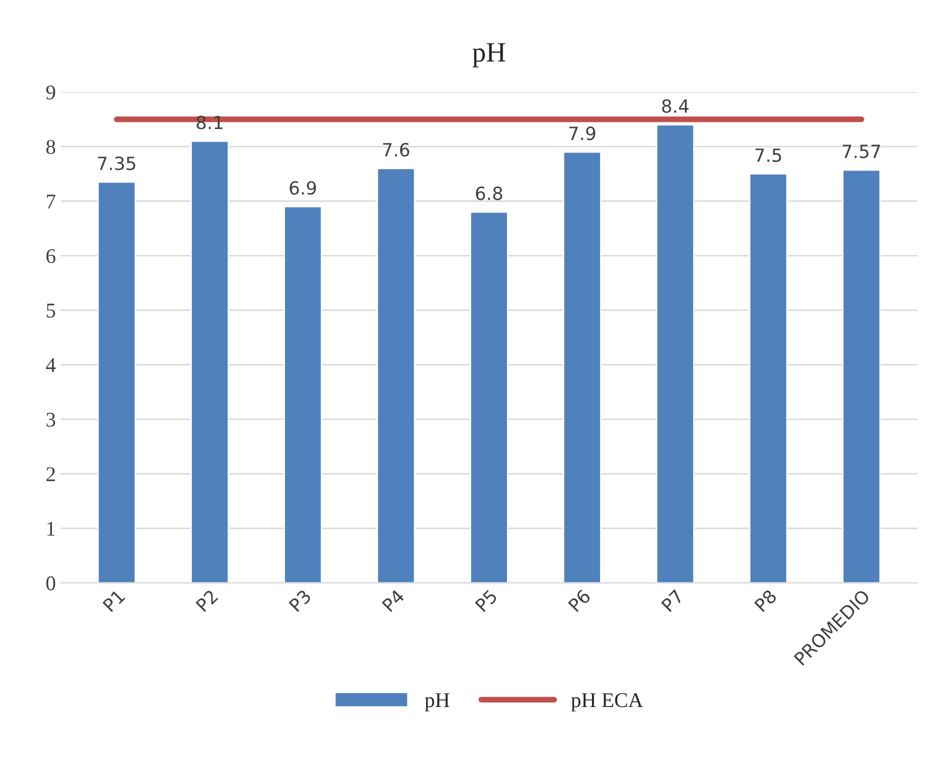 The height and width of the screenshot is (767, 936). Describe the element at coordinates (486, 600) in the screenshot. I see `x-tick-label: P5` at that location.